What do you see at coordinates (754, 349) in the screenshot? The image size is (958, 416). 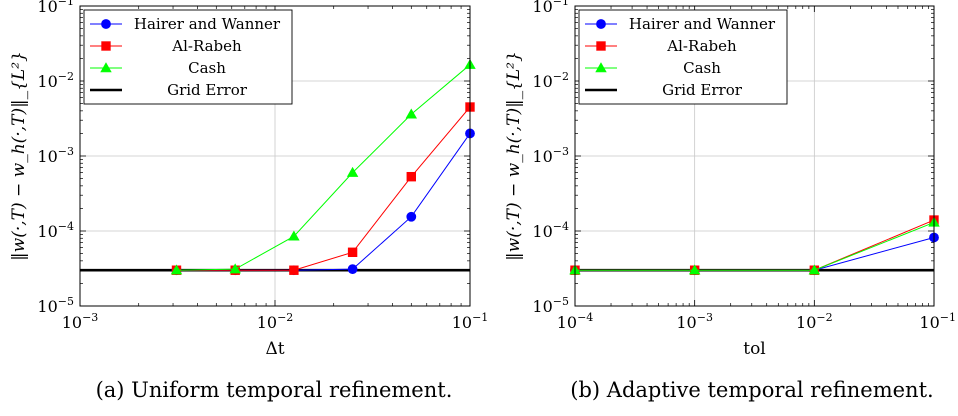 I see `x-axis-label: tol` at bounding box center [754, 349].